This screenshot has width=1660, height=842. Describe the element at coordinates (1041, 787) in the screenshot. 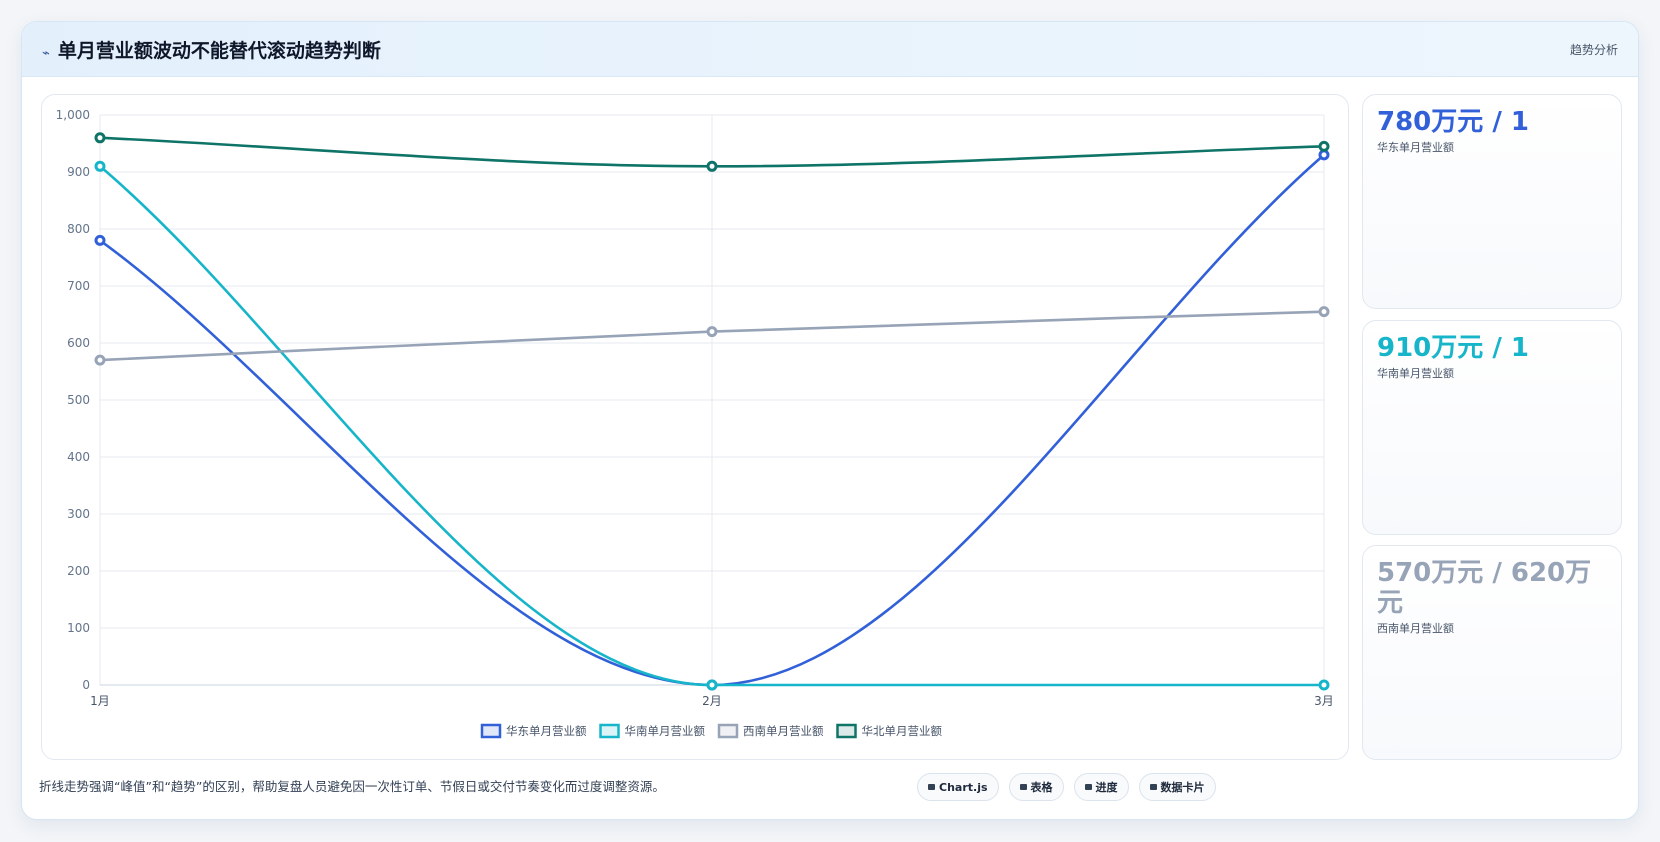

I see `button-label: 表格` at that location.